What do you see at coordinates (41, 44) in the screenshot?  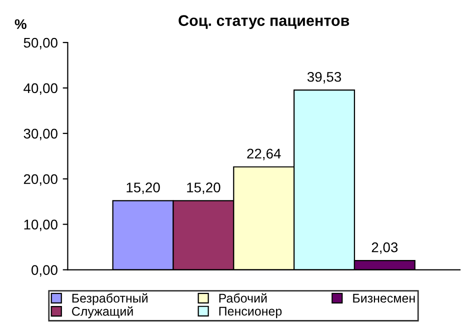 I see `y-tick-label: 50,00` at bounding box center [41, 44].